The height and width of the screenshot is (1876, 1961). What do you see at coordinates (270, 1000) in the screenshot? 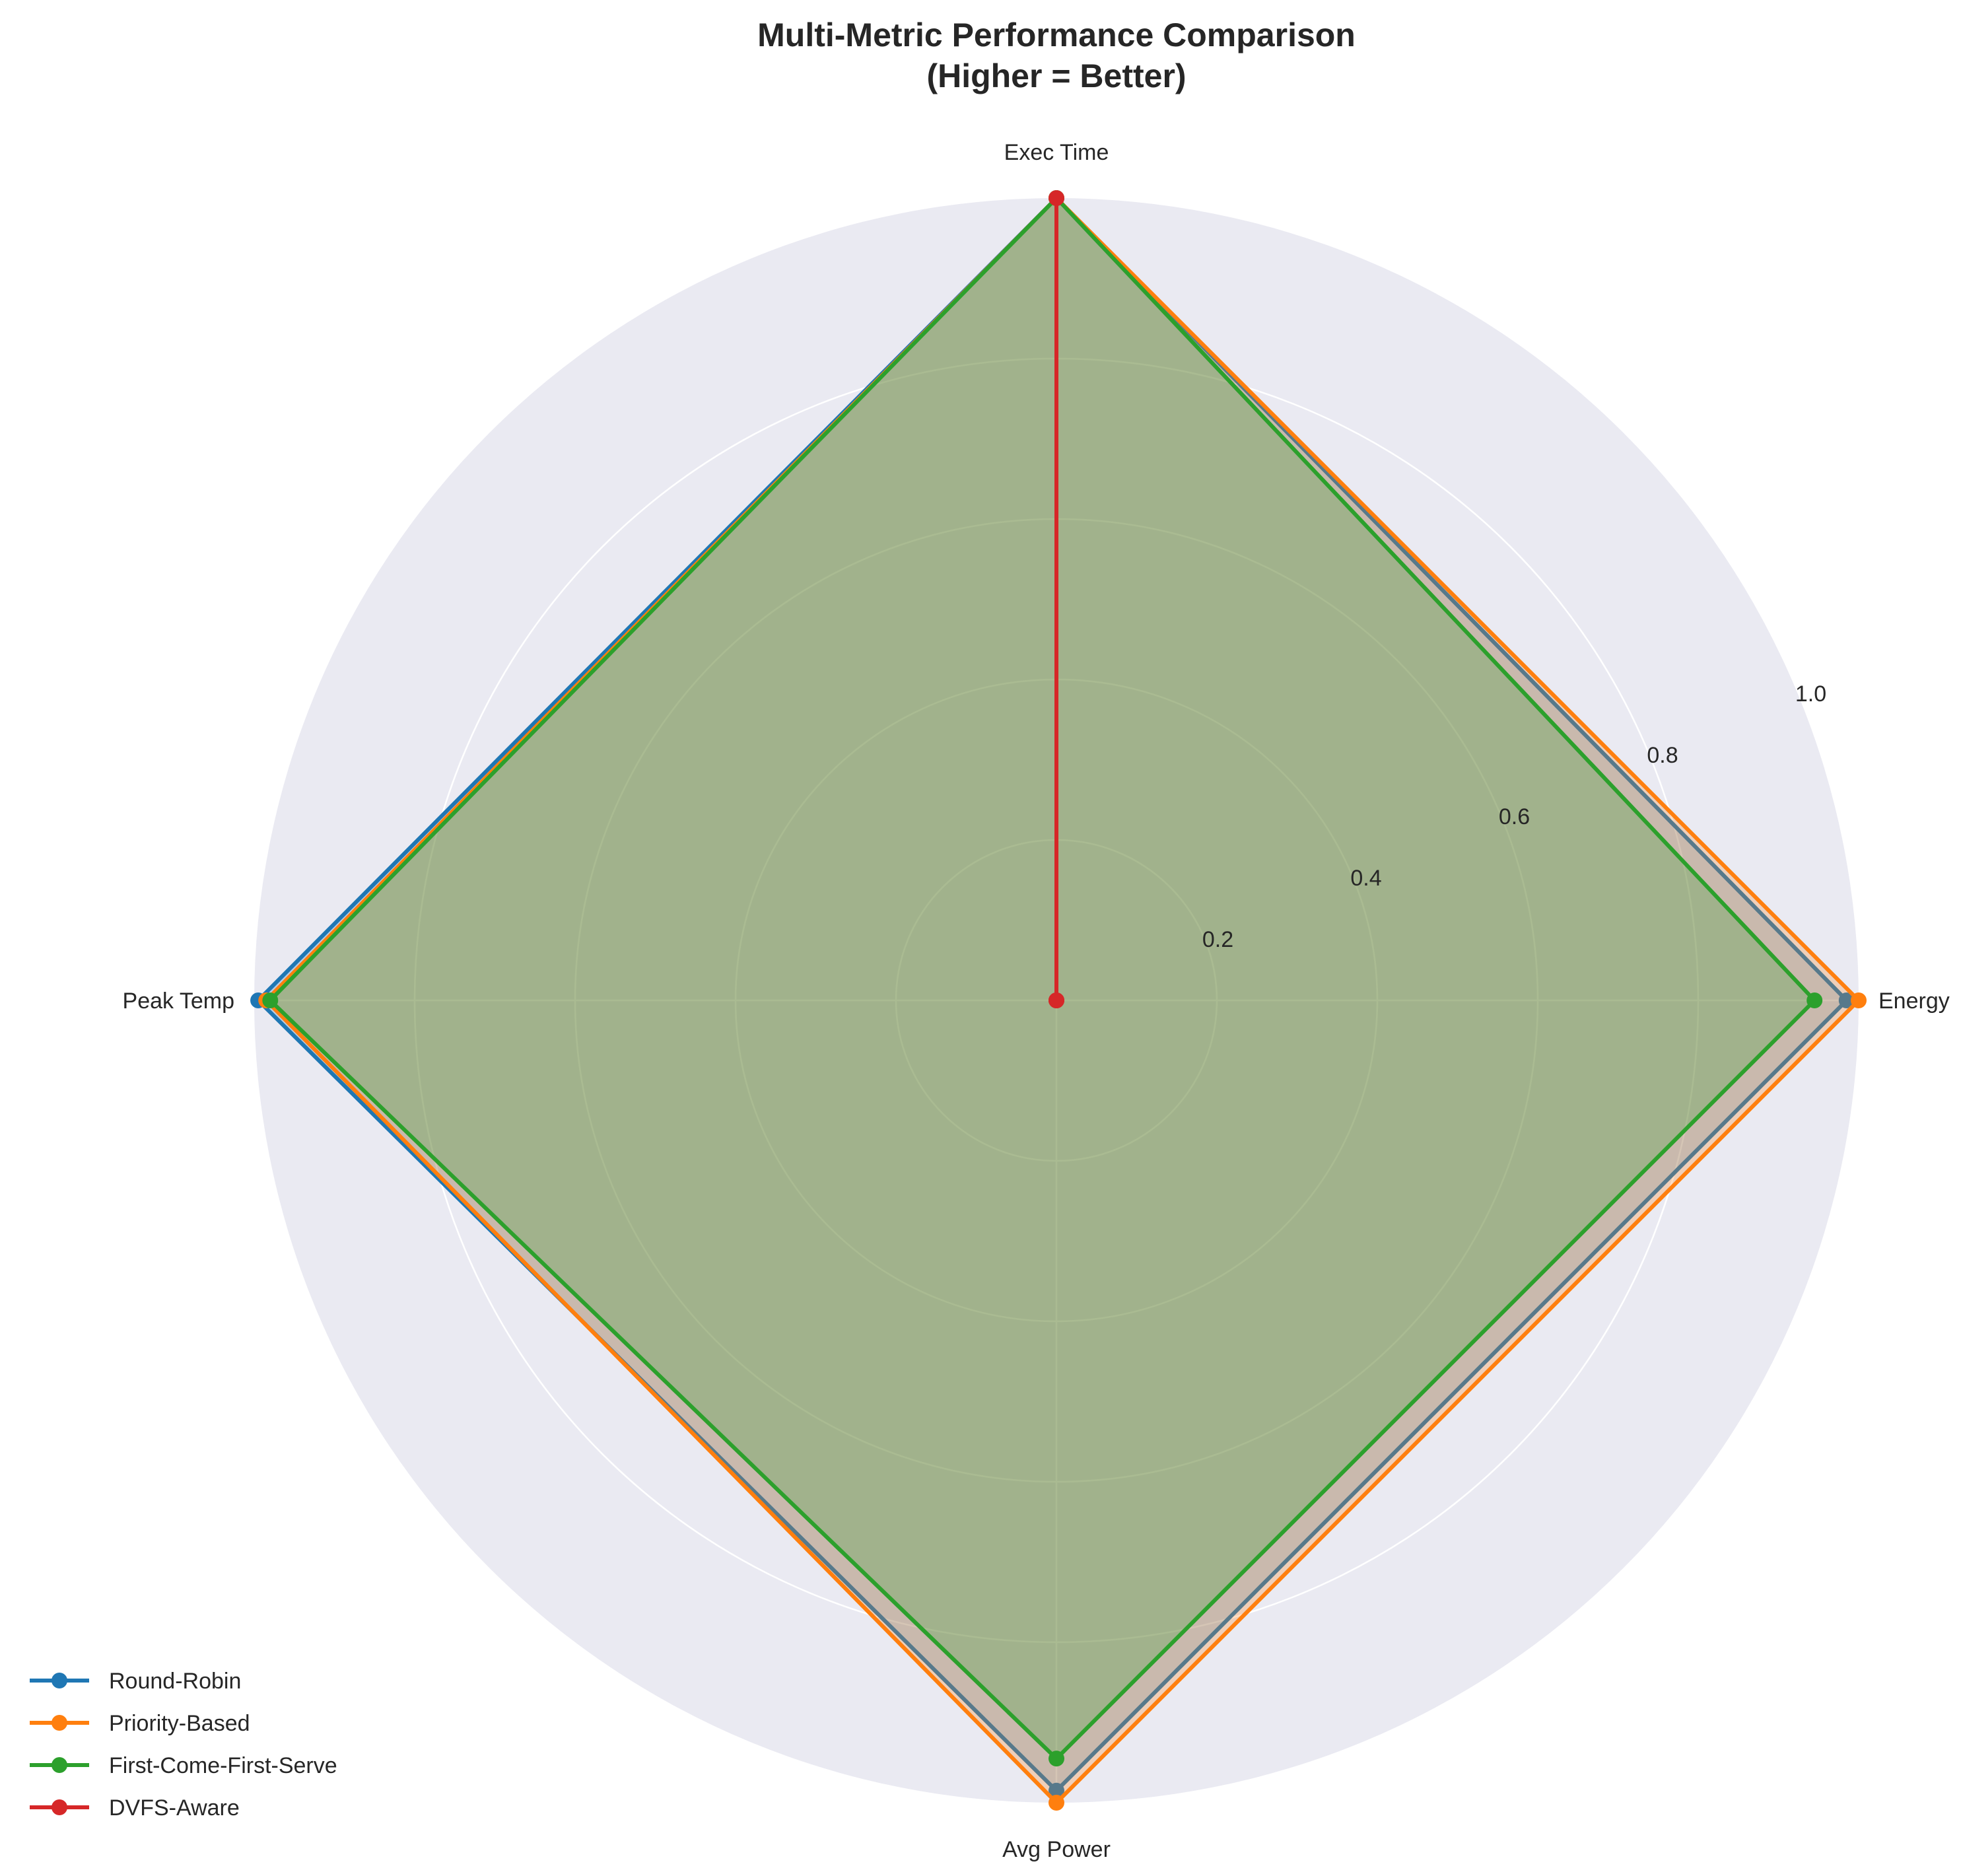
I see `series-point-first-come-first-serve-peak-temp` at bounding box center [270, 1000].